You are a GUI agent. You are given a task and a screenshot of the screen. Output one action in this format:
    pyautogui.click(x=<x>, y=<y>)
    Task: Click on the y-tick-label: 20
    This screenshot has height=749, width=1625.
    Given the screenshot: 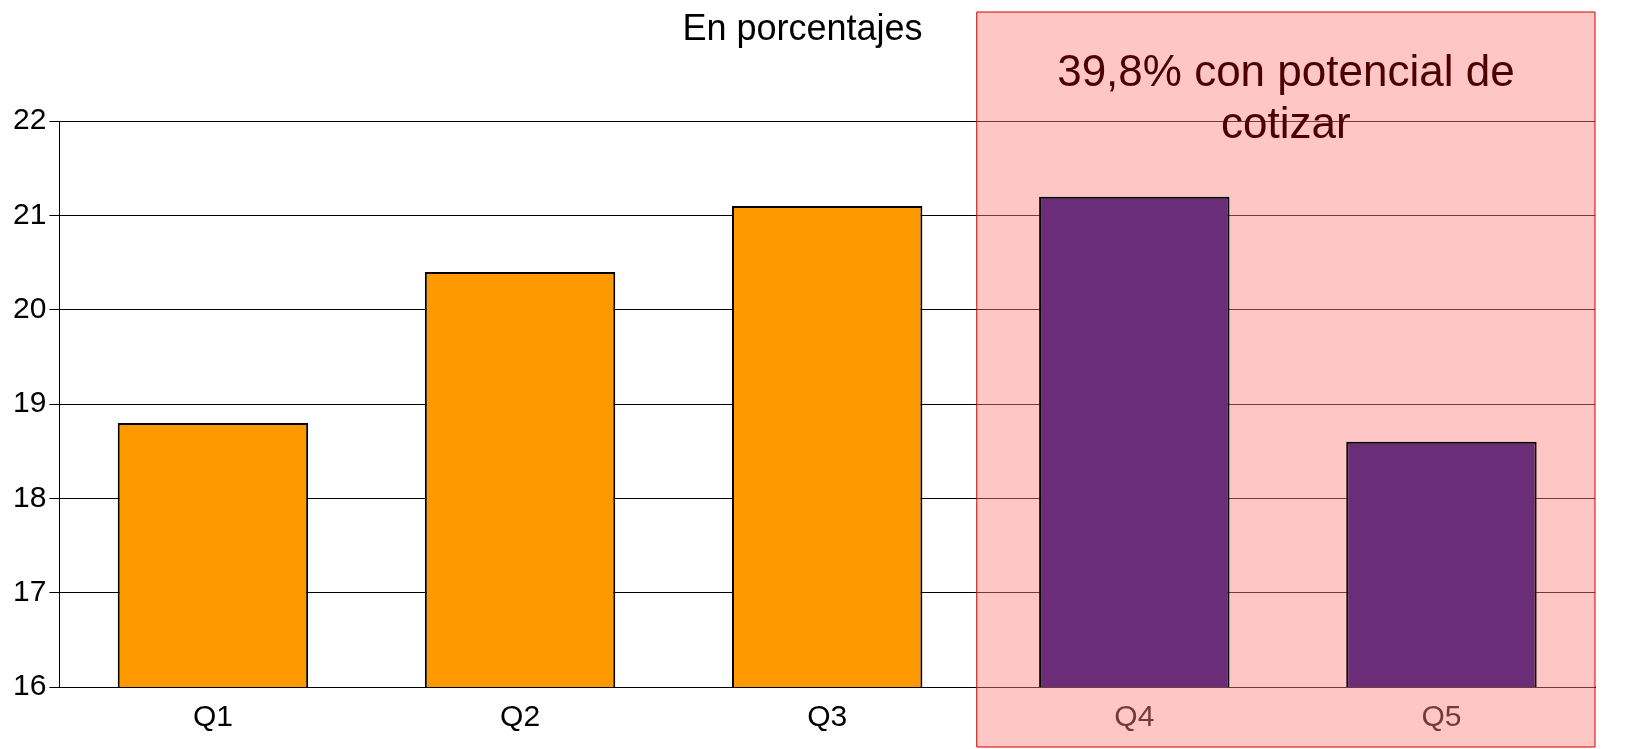 What is the action you would take?
    pyautogui.click(x=29, y=308)
    